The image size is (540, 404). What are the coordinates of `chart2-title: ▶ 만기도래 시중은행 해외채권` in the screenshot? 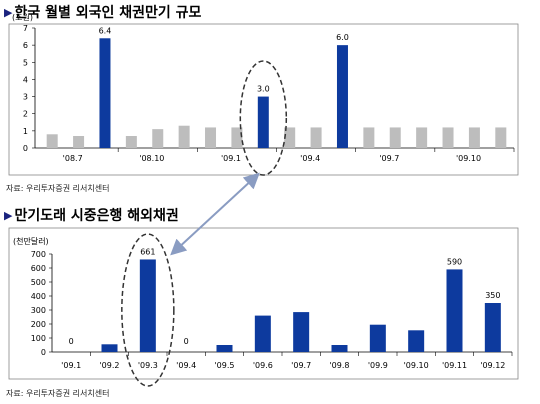 It's located at (91, 215).